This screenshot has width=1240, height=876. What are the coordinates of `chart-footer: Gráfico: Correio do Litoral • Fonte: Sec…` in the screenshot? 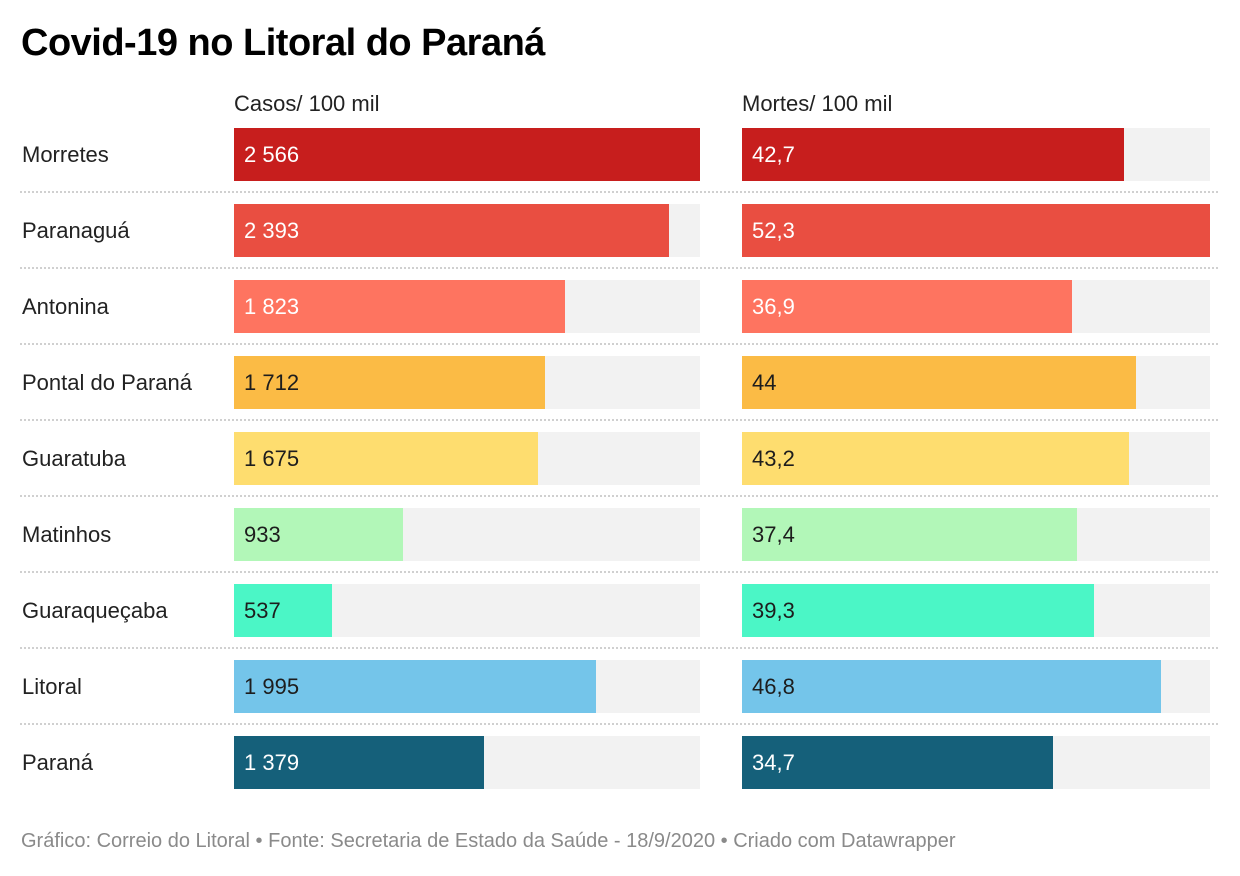 It's located at (488, 841).